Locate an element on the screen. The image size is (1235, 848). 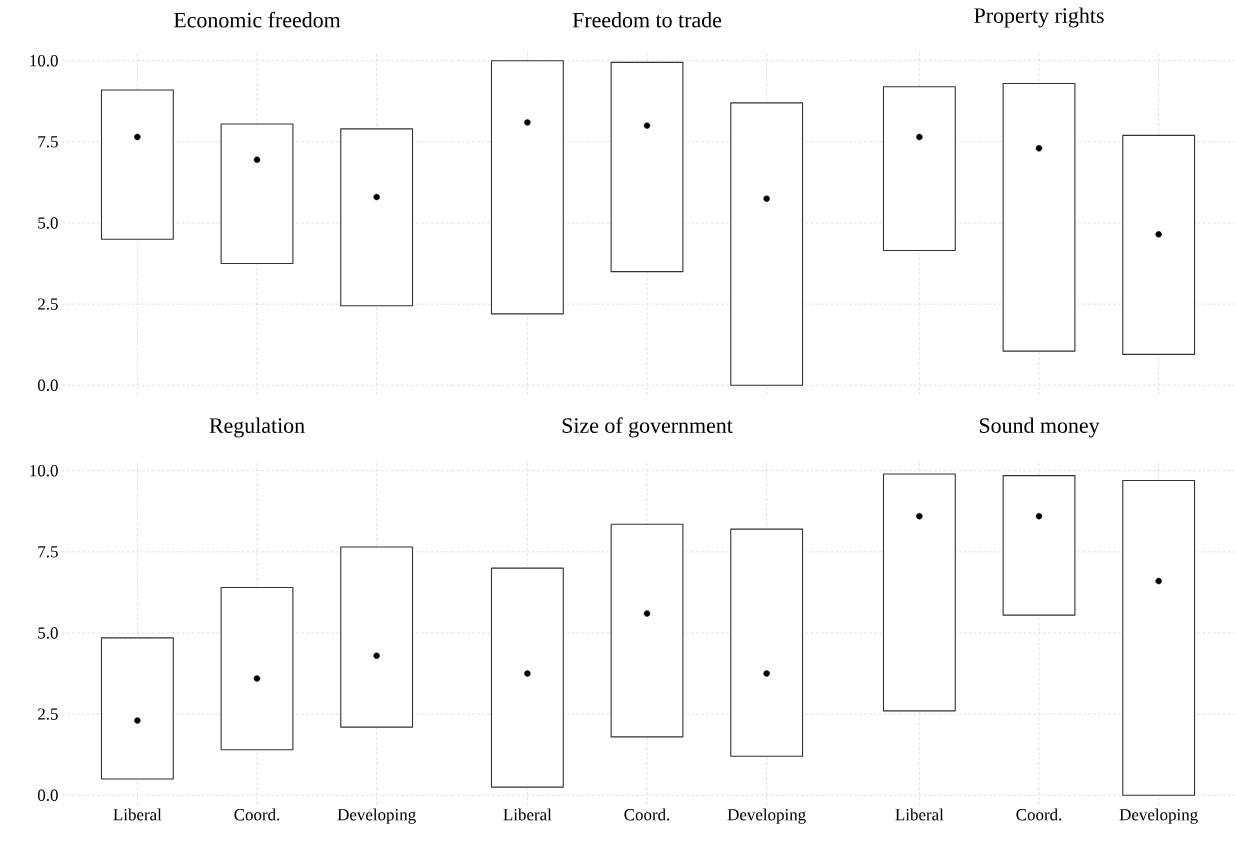
chart-title: Freedom to trade is located at coordinates (647, 20).